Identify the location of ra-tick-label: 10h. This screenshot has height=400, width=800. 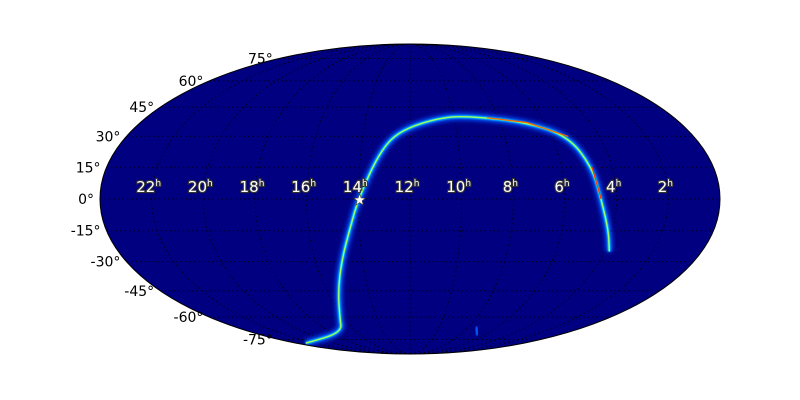
(458, 187).